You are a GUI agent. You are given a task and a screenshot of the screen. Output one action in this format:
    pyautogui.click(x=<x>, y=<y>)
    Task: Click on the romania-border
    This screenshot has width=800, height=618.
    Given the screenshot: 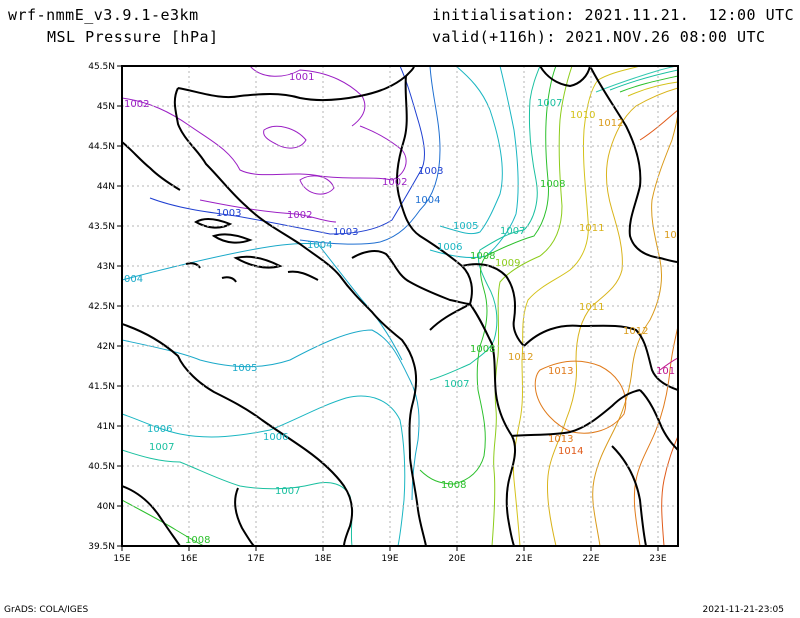 What is the action you would take?
    pyautogui.click(x=565, y=77)
    